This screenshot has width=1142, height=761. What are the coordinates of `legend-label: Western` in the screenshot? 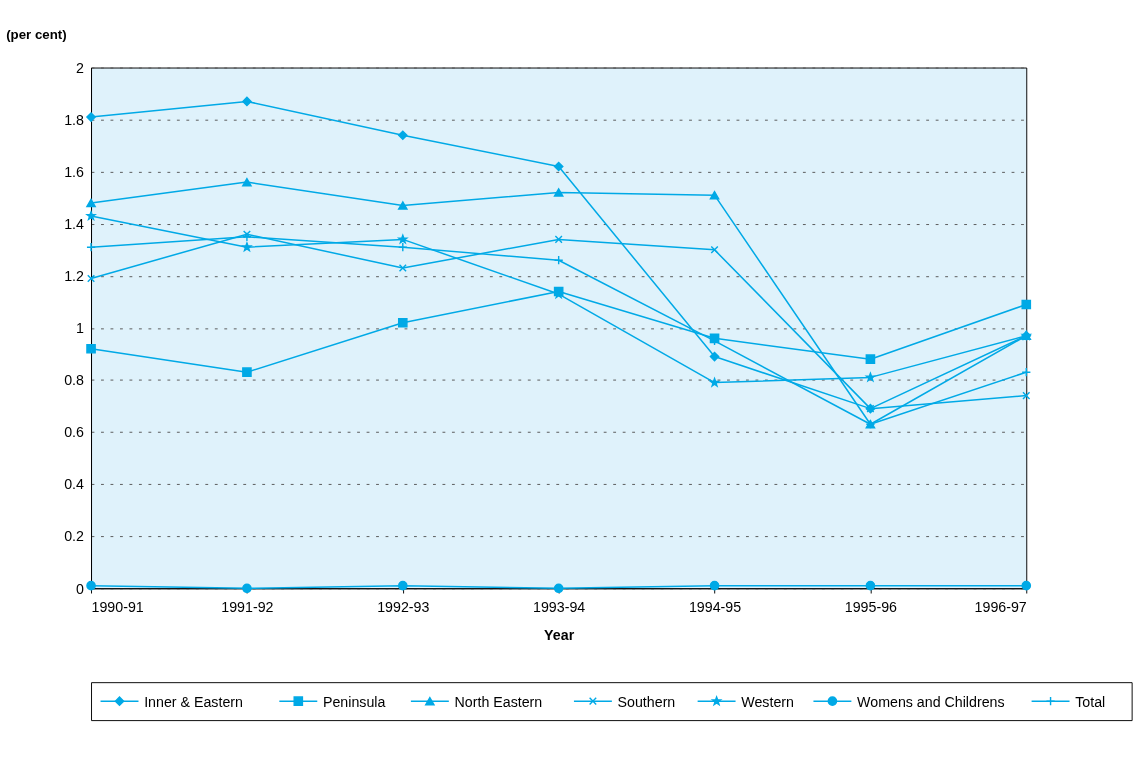 It's located at (767, 701).